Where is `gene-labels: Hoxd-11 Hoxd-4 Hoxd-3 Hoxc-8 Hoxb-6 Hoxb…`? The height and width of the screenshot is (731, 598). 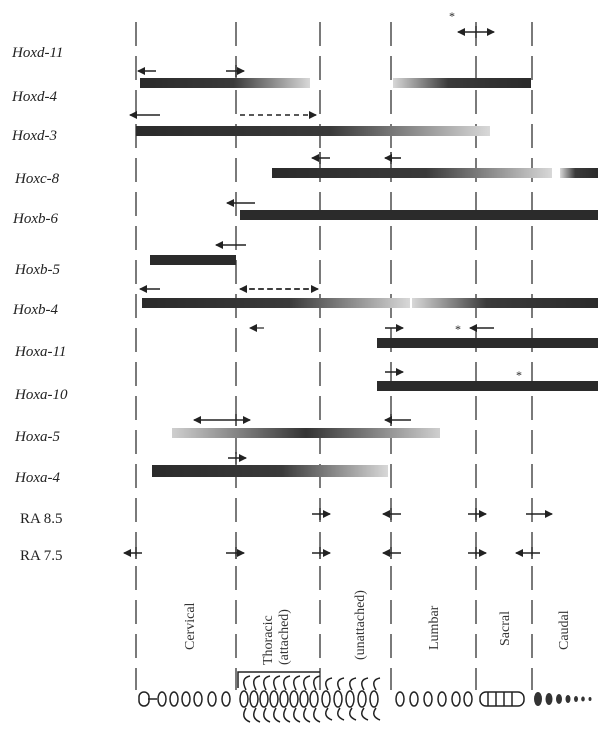
gene-labels: Hoxd-11 Hoxd-4 Hoxd-3 Hoxc-8 Hoxb-6 Hoxb… is located at coordinates (39, 304).